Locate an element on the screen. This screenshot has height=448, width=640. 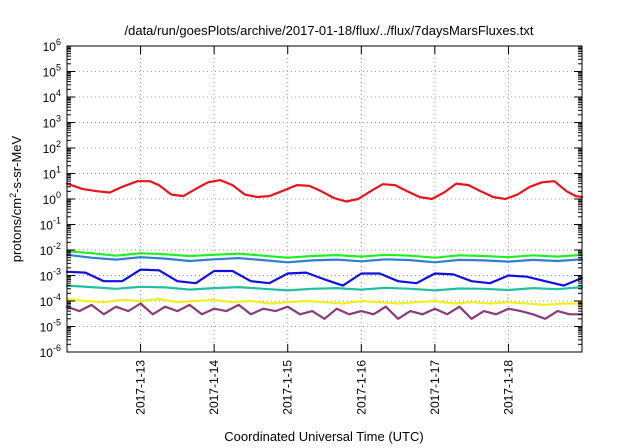
y-tick-label: 10⁵ is located at coordinates (52, 71).